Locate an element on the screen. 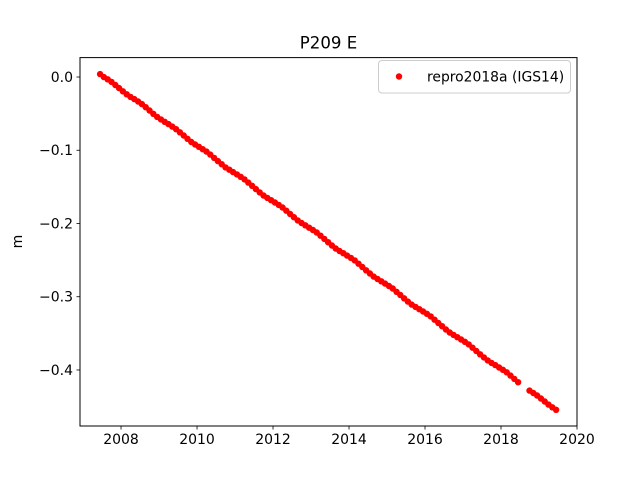  y-tick-label: 0.0 is located at coordinates (62, 78).